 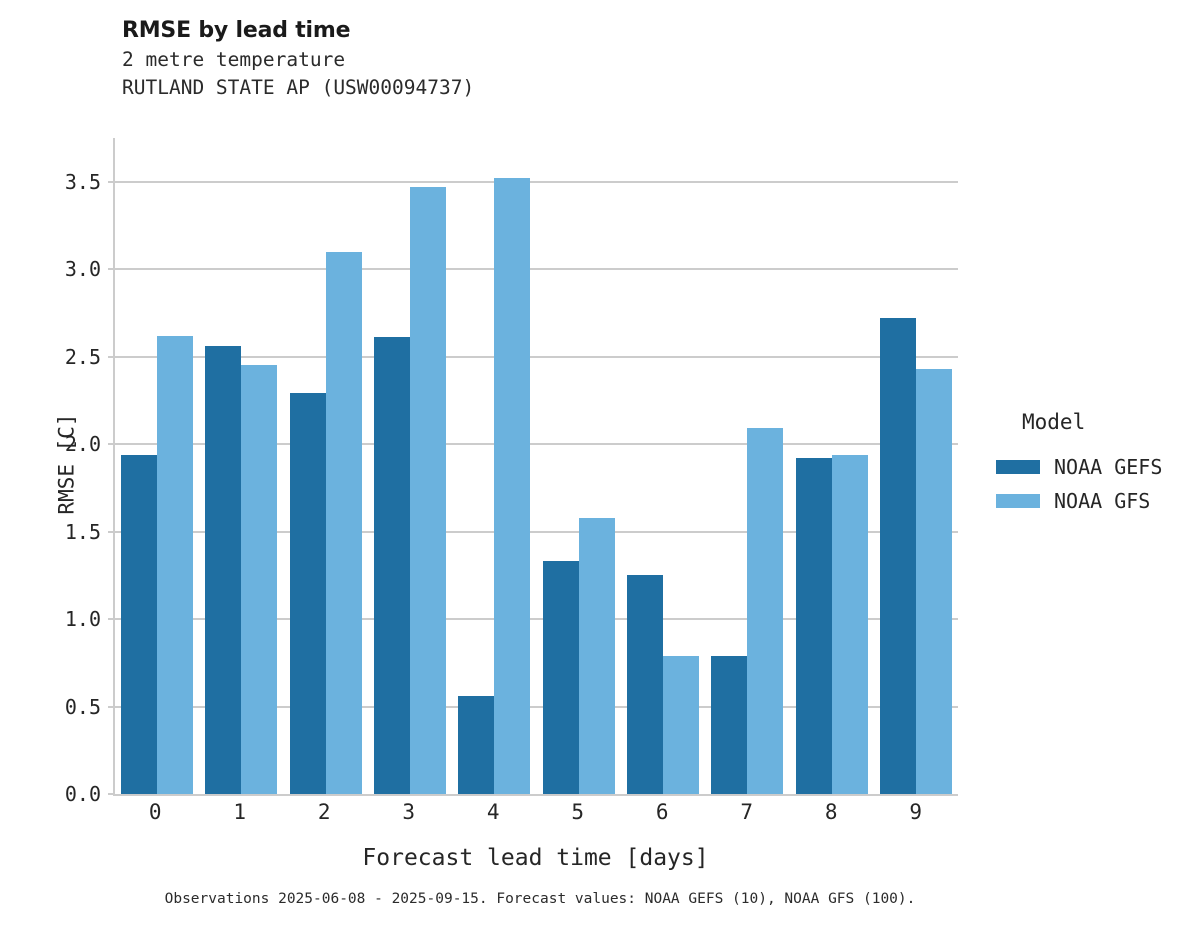 What do you see at coordinates (82, 181) in the screenshot?
I see `y-tick-label: 3.5` at bounding box center [82, 181].